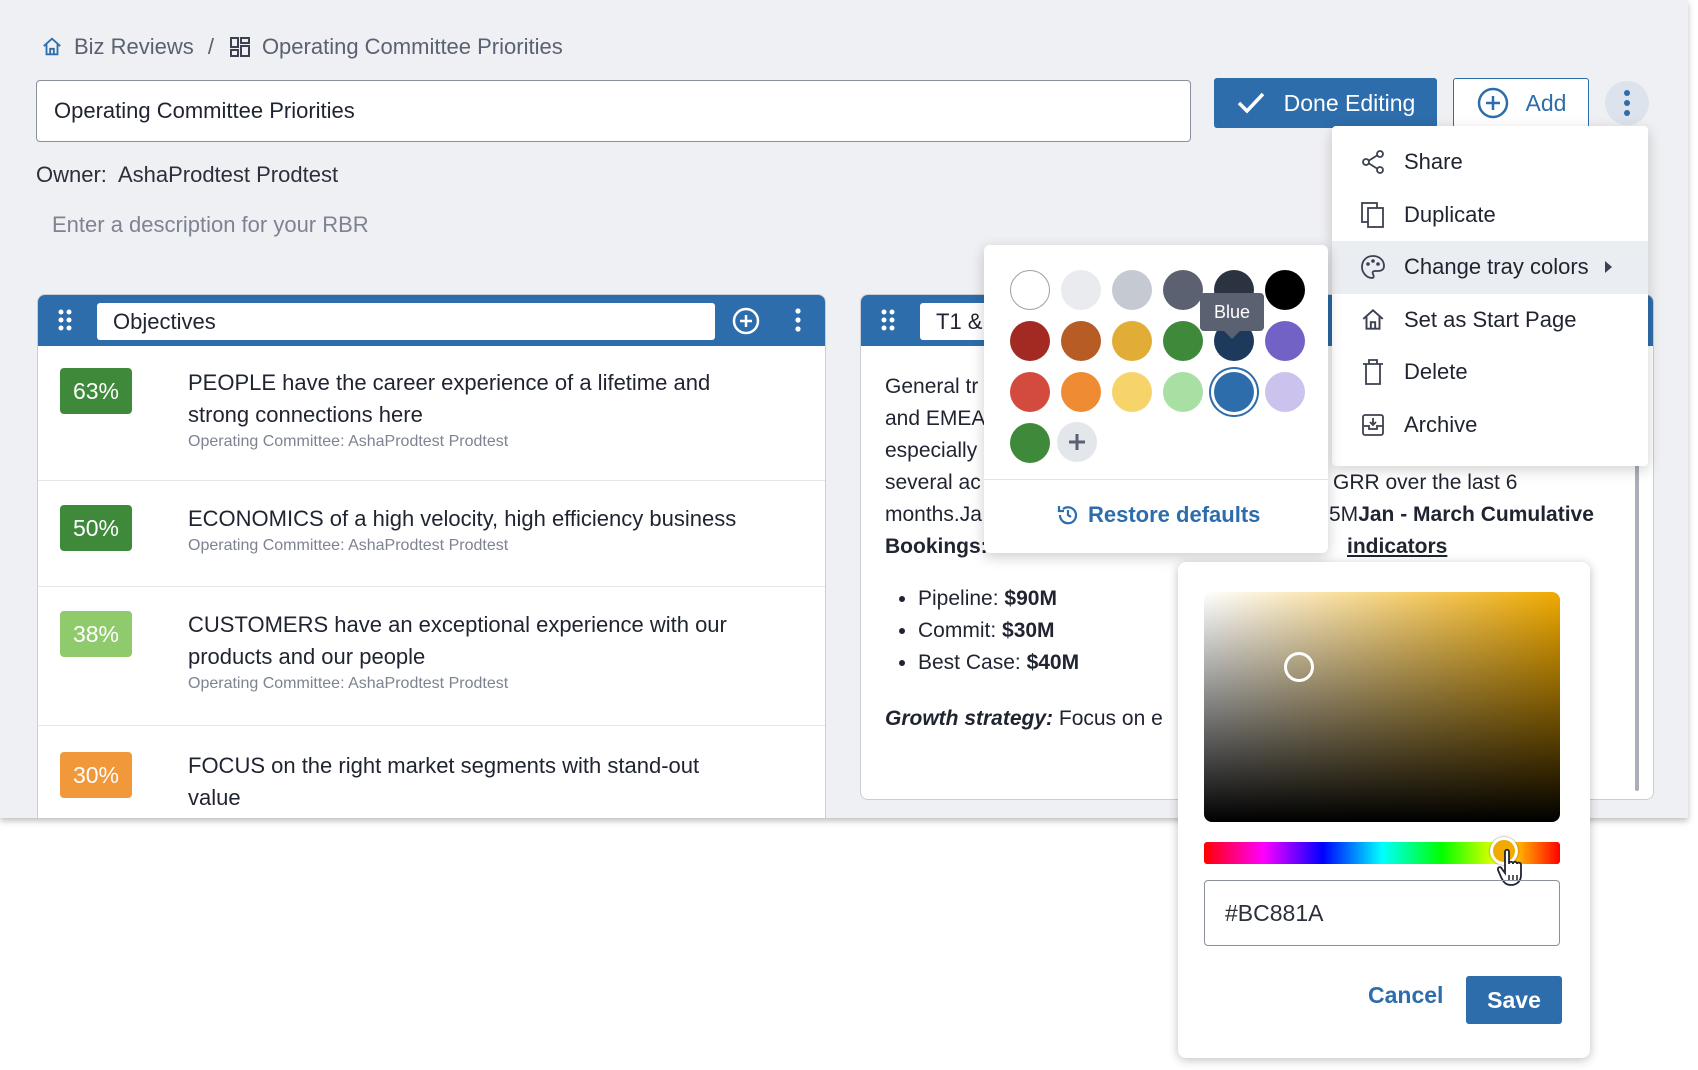 Image resolution: width=1698 pixels, height=1070 pixels. I want to click on dashboard-icon, so click(240, 47).